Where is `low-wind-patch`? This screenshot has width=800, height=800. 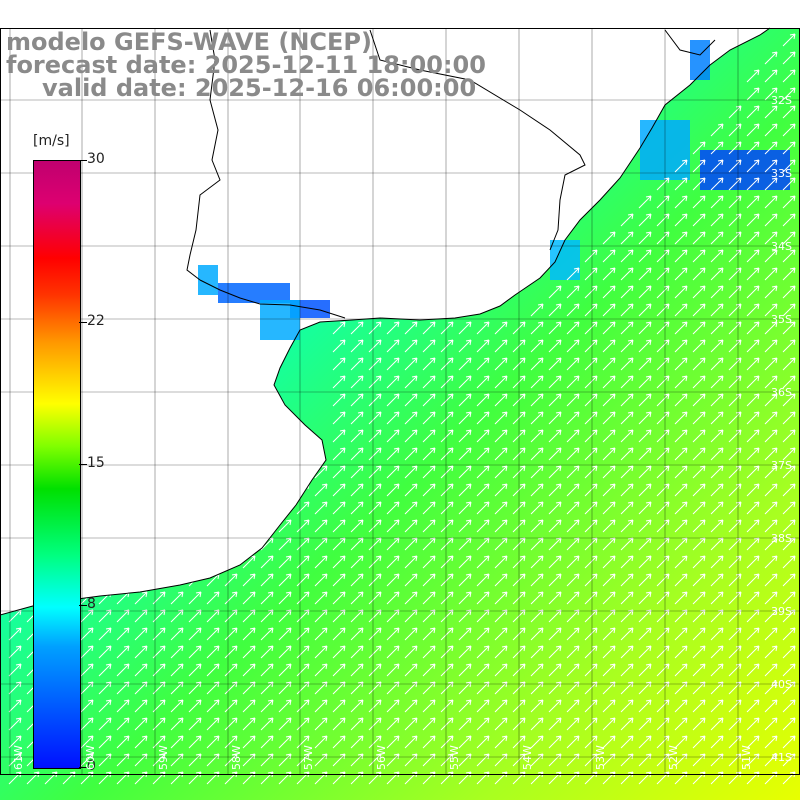 low-wind-patch is located at coordinates (565, 260).